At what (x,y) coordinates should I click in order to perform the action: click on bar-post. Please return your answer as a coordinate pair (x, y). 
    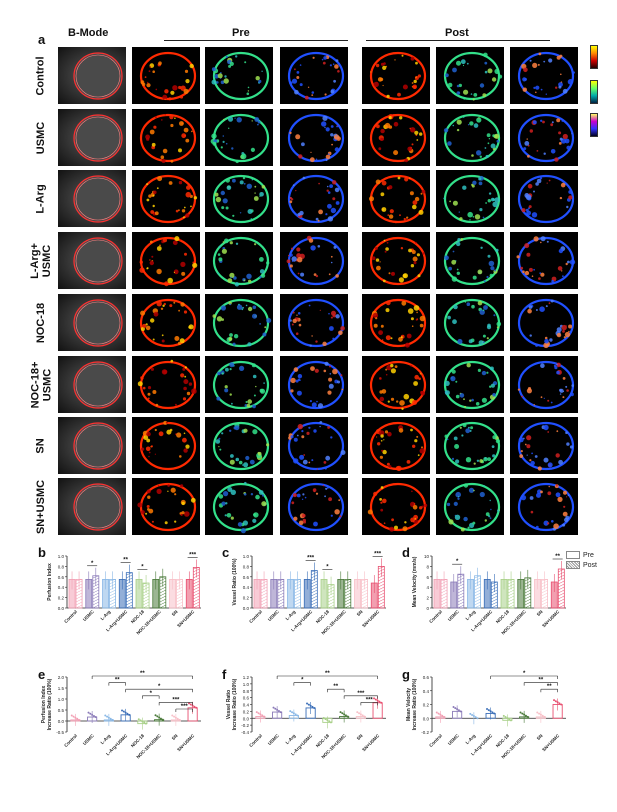
    Looking at the image, I should click on (364, 594).